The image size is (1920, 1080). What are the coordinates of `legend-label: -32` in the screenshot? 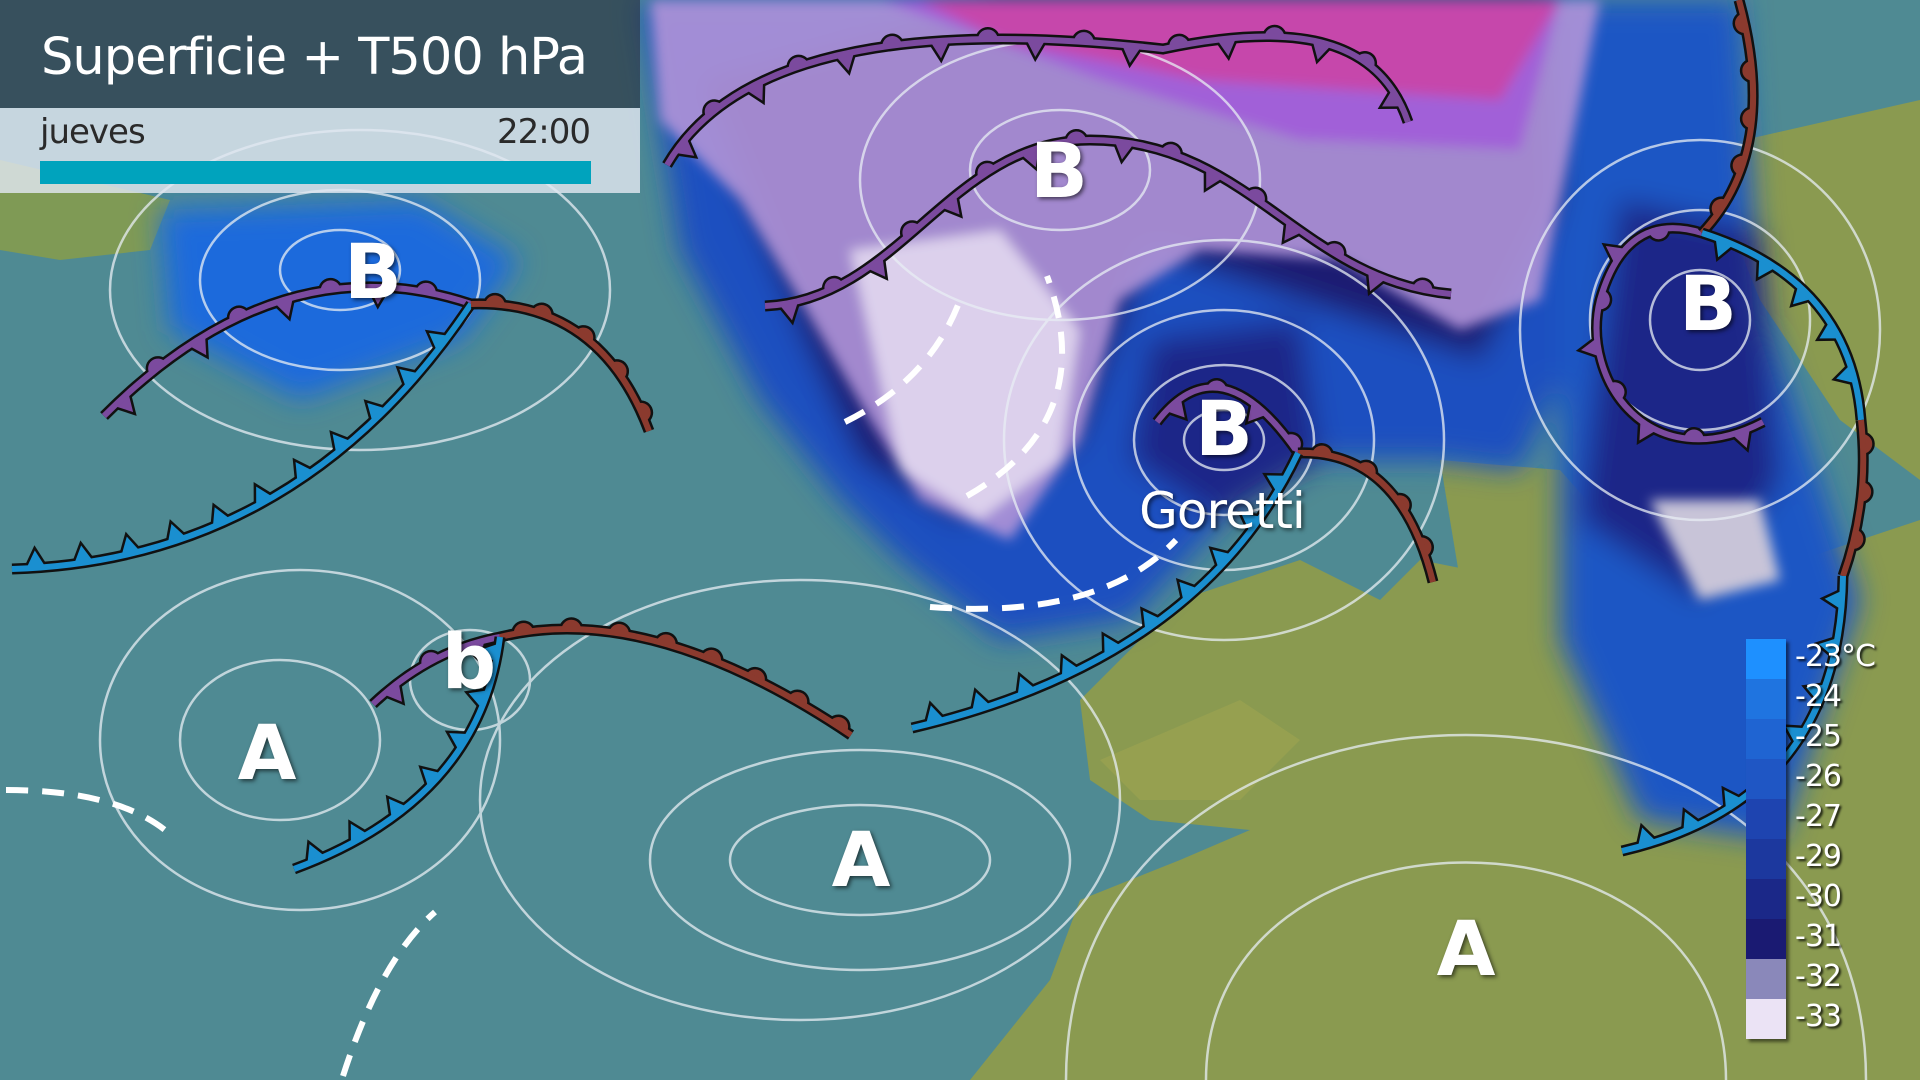 It's located at (1818, 976).